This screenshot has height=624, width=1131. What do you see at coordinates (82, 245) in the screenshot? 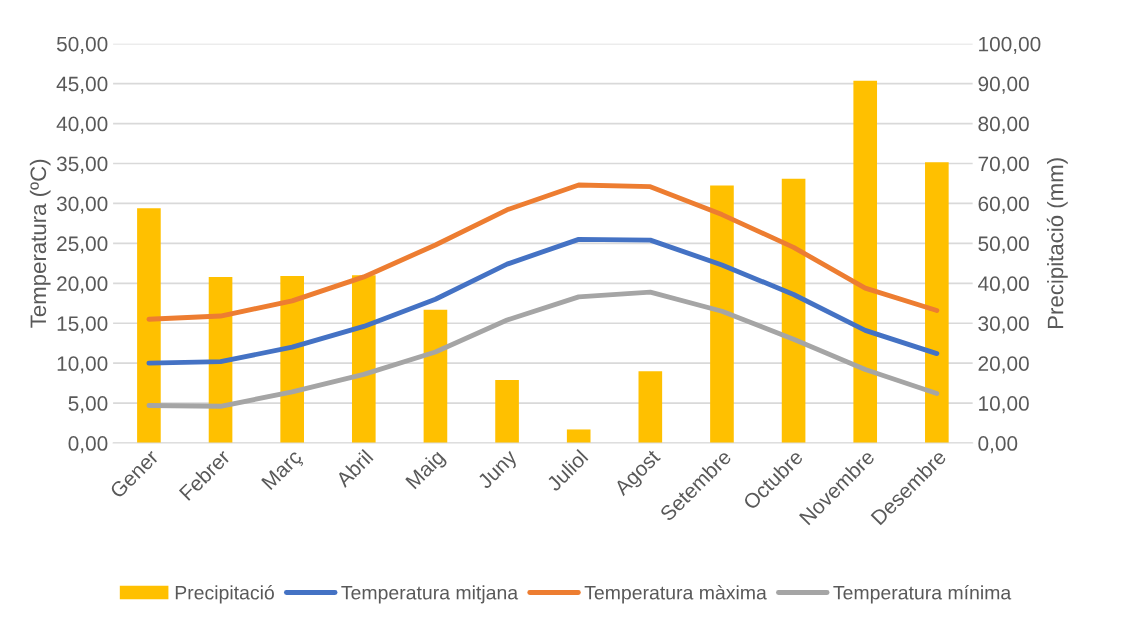
I see `y-tick-label: 25,00` at bounding box center [82, 245].